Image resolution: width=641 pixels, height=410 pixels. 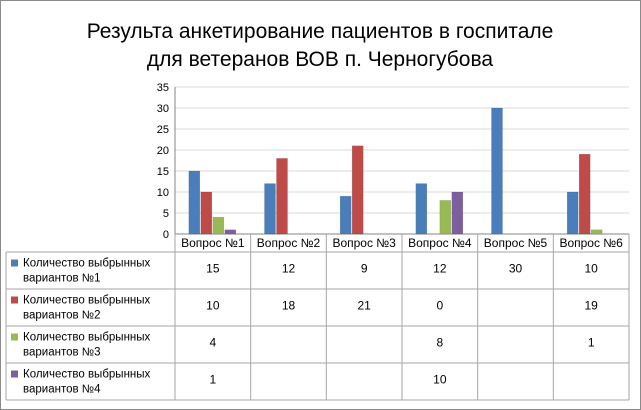 What do you see at coordinates (87, 375) in the screenshot?
I see `legend-label-s4: Количество выбрынных` at bounding box center [87, 375].